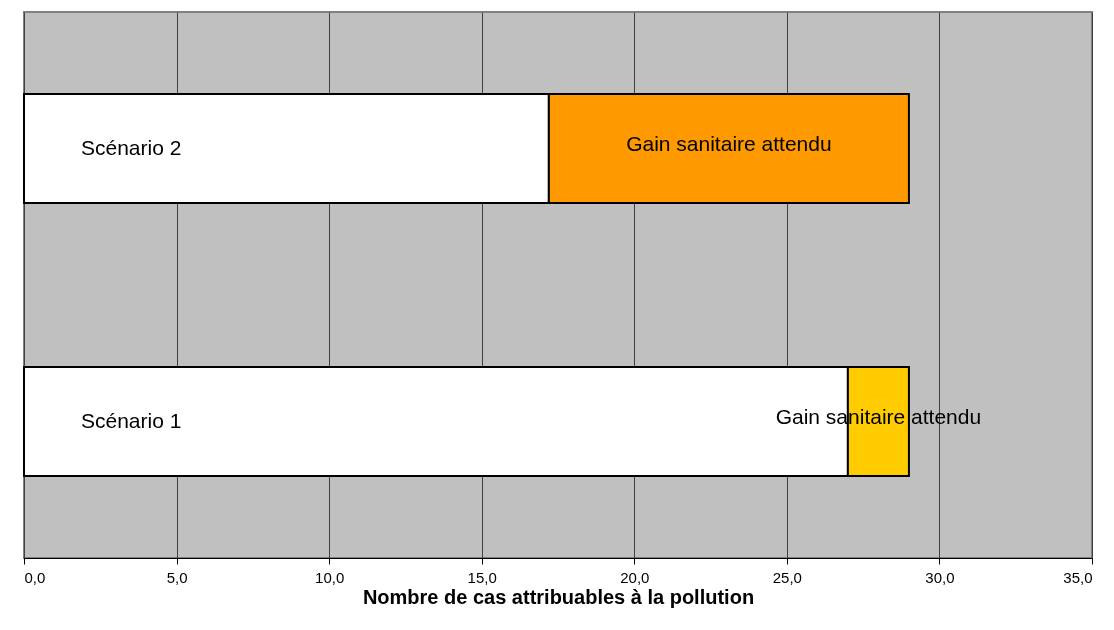 The width and height of the screenshot is (1114, 630). What do you see at coordinates (940, 577) in the screenshot?
I see `x-tick-label: 30,0` at bounding box center [940, 577].